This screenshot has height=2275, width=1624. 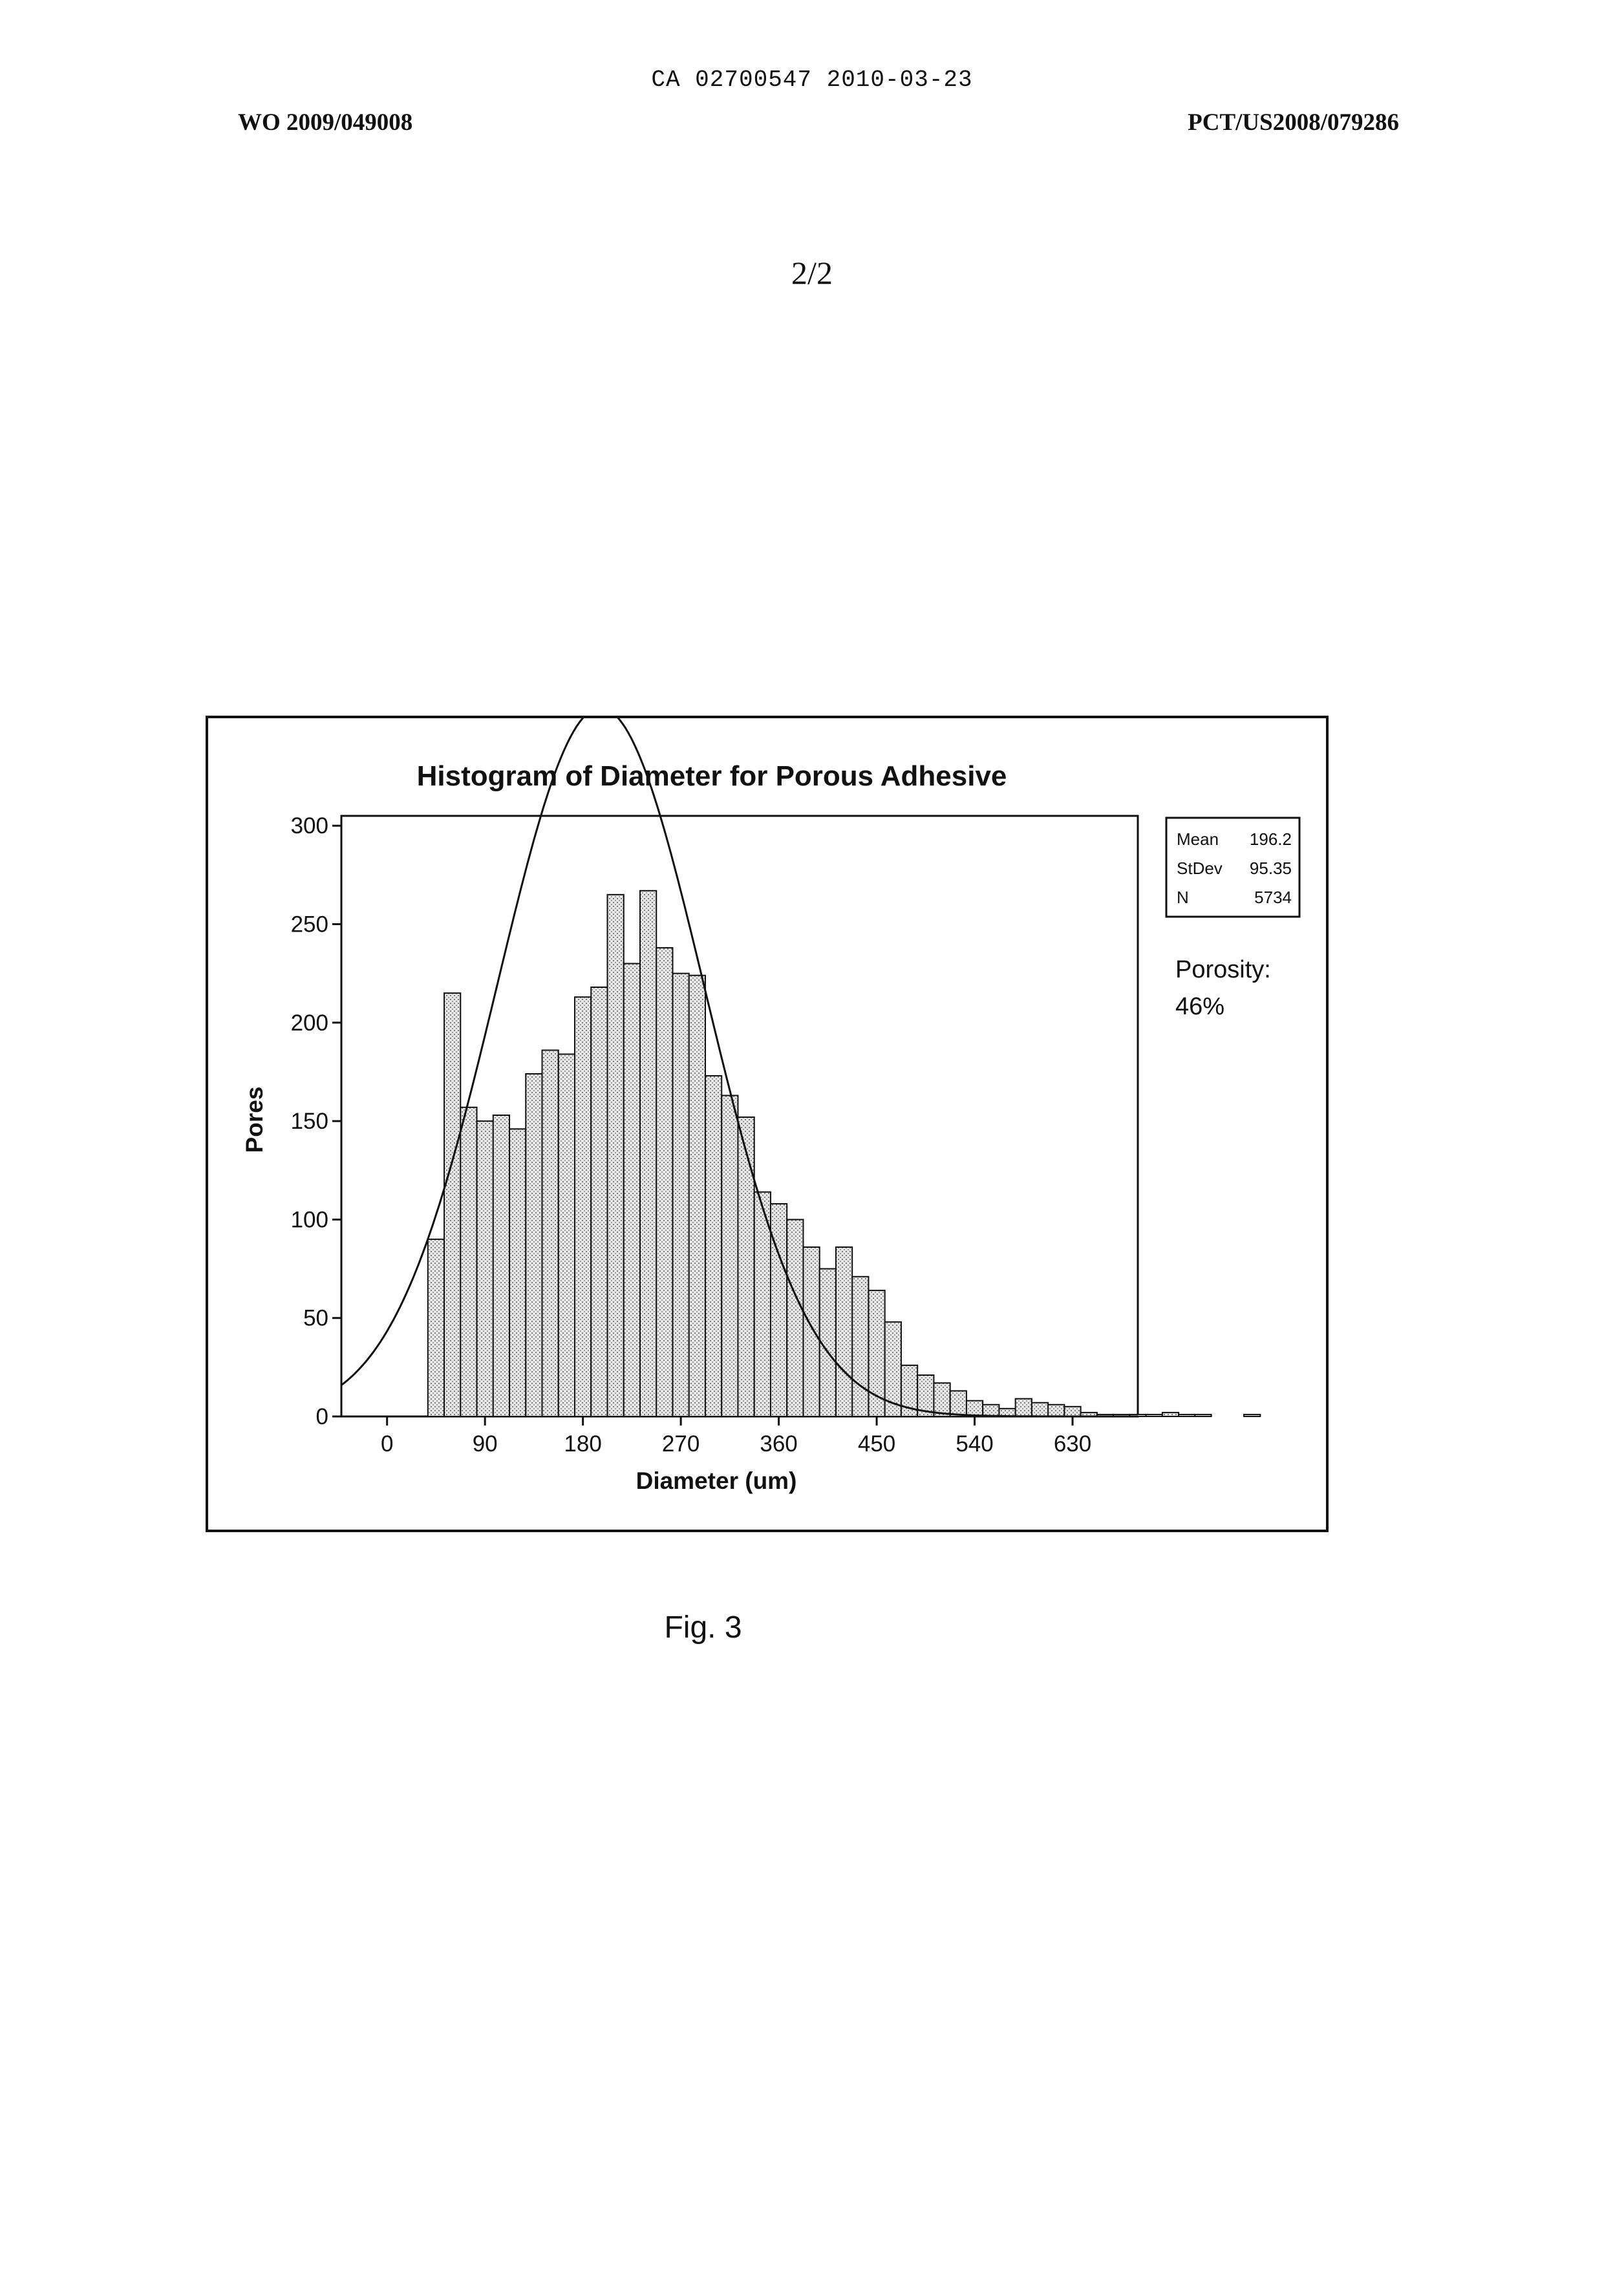 What do you see at coordinates (1232, 867) in the screenshot?
I see `stats-box: Mean 196.2 StDev 95.35 N 5734` at bounding box center [1232, 867].